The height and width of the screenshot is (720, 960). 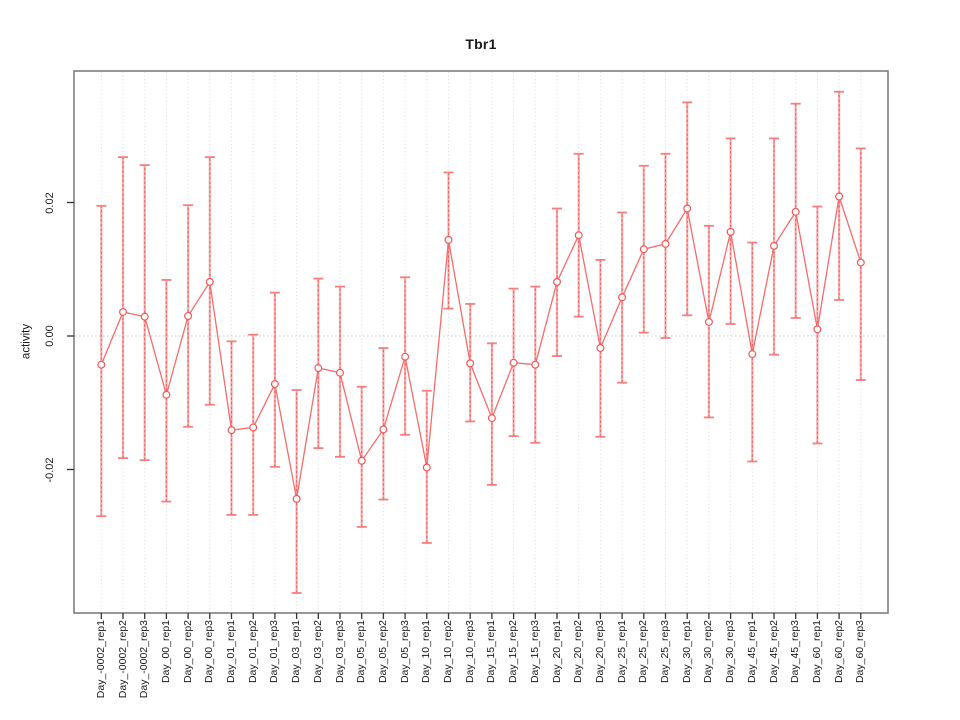 I want to click on x-tick-label: Day_15_rep1, so click(x=491, y=652).